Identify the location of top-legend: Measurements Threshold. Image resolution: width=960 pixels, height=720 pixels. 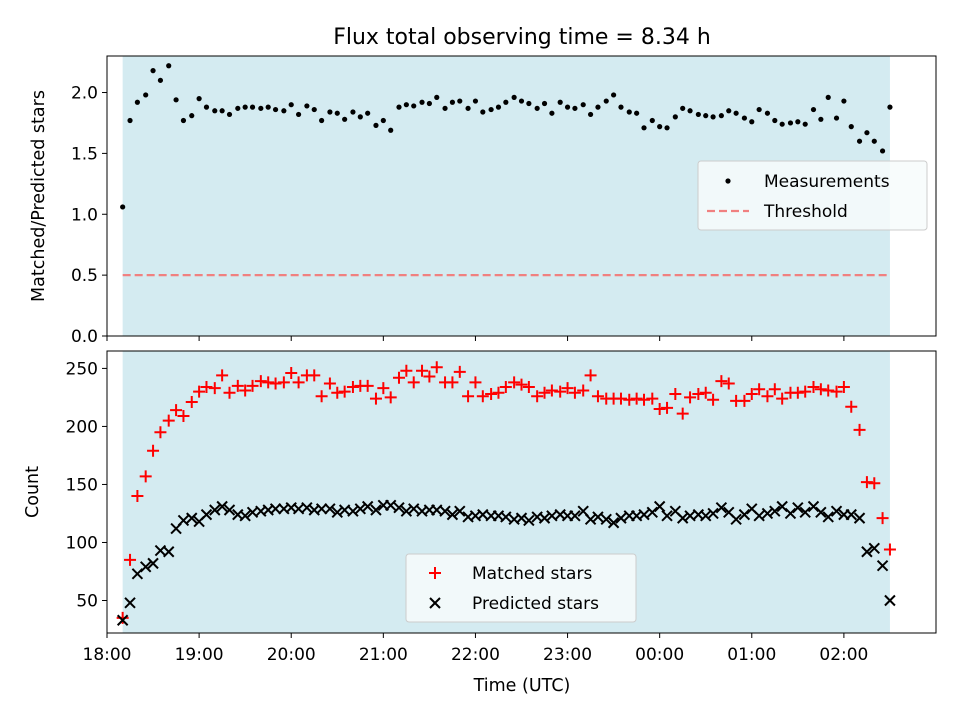
(812, 195).